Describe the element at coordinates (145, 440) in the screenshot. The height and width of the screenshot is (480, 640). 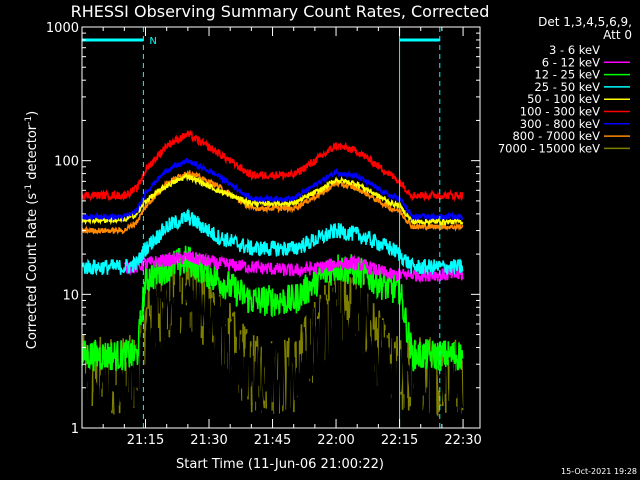
I see `x-tick-label: 21:15` at that location.